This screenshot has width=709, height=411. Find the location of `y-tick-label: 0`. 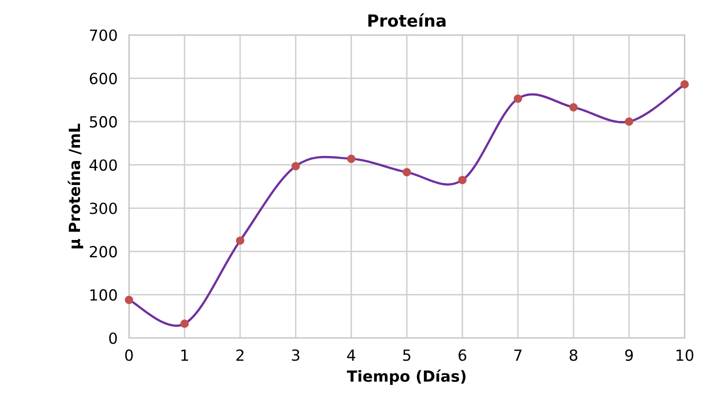

y-tick-label: 0 is located at coordinates (113, 338).